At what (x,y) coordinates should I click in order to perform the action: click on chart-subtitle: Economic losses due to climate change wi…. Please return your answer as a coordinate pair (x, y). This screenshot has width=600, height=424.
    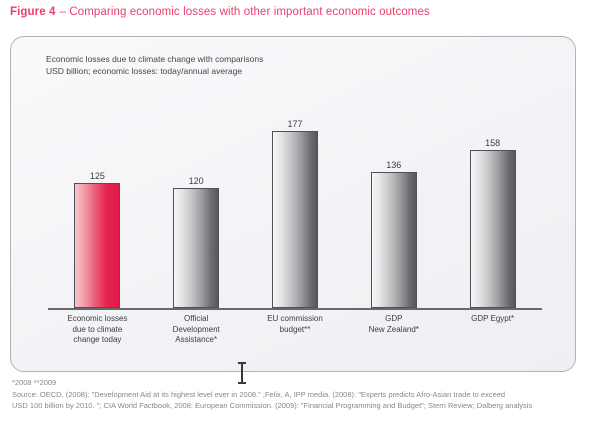
    Looking at the image, I should click on (154, 65).